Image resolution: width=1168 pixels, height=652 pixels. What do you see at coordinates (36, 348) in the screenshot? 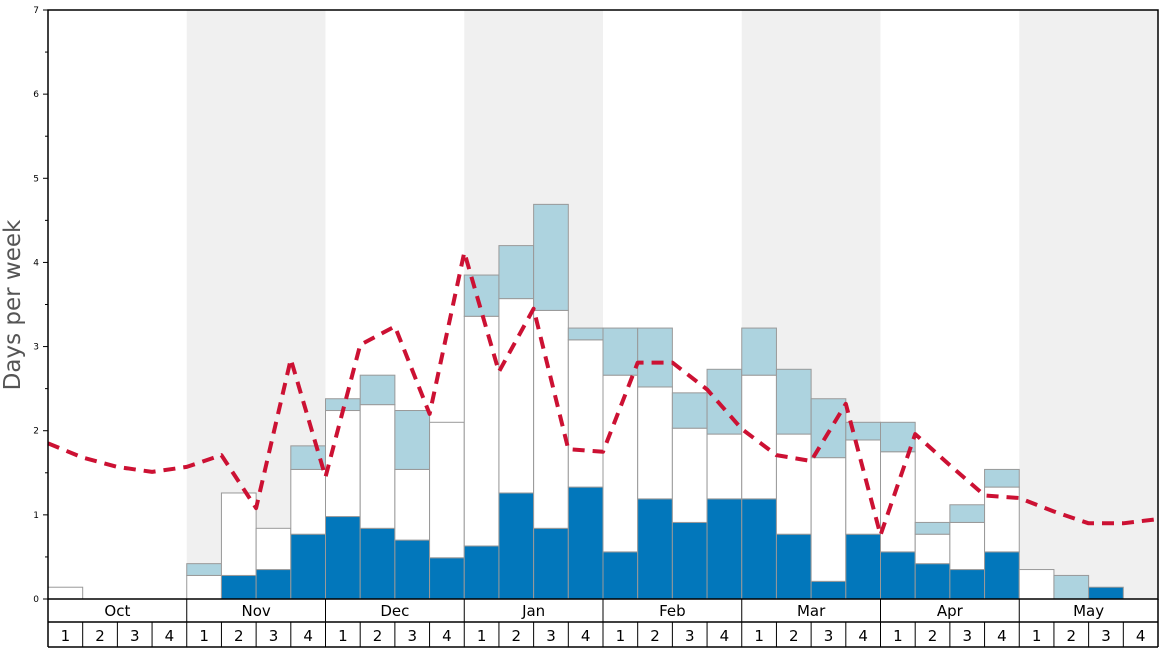
I see `y-tick-label: 3` at bounding box center [36, 348].